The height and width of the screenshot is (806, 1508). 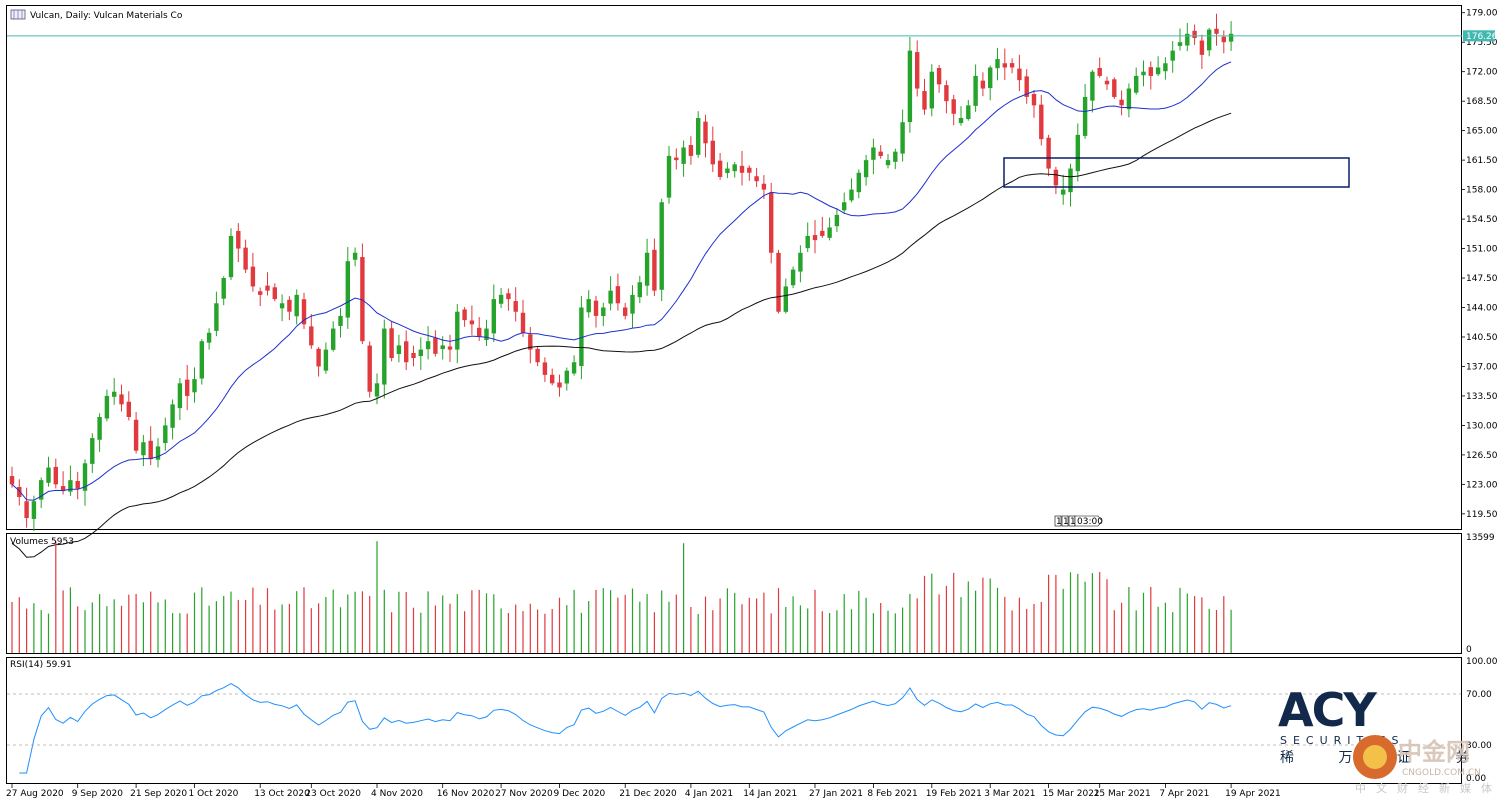 What do you see at coordinates (1482, 338) in the screenshot?
I see `price-tick-label: 140.50` at bounding box center [1482, 338].